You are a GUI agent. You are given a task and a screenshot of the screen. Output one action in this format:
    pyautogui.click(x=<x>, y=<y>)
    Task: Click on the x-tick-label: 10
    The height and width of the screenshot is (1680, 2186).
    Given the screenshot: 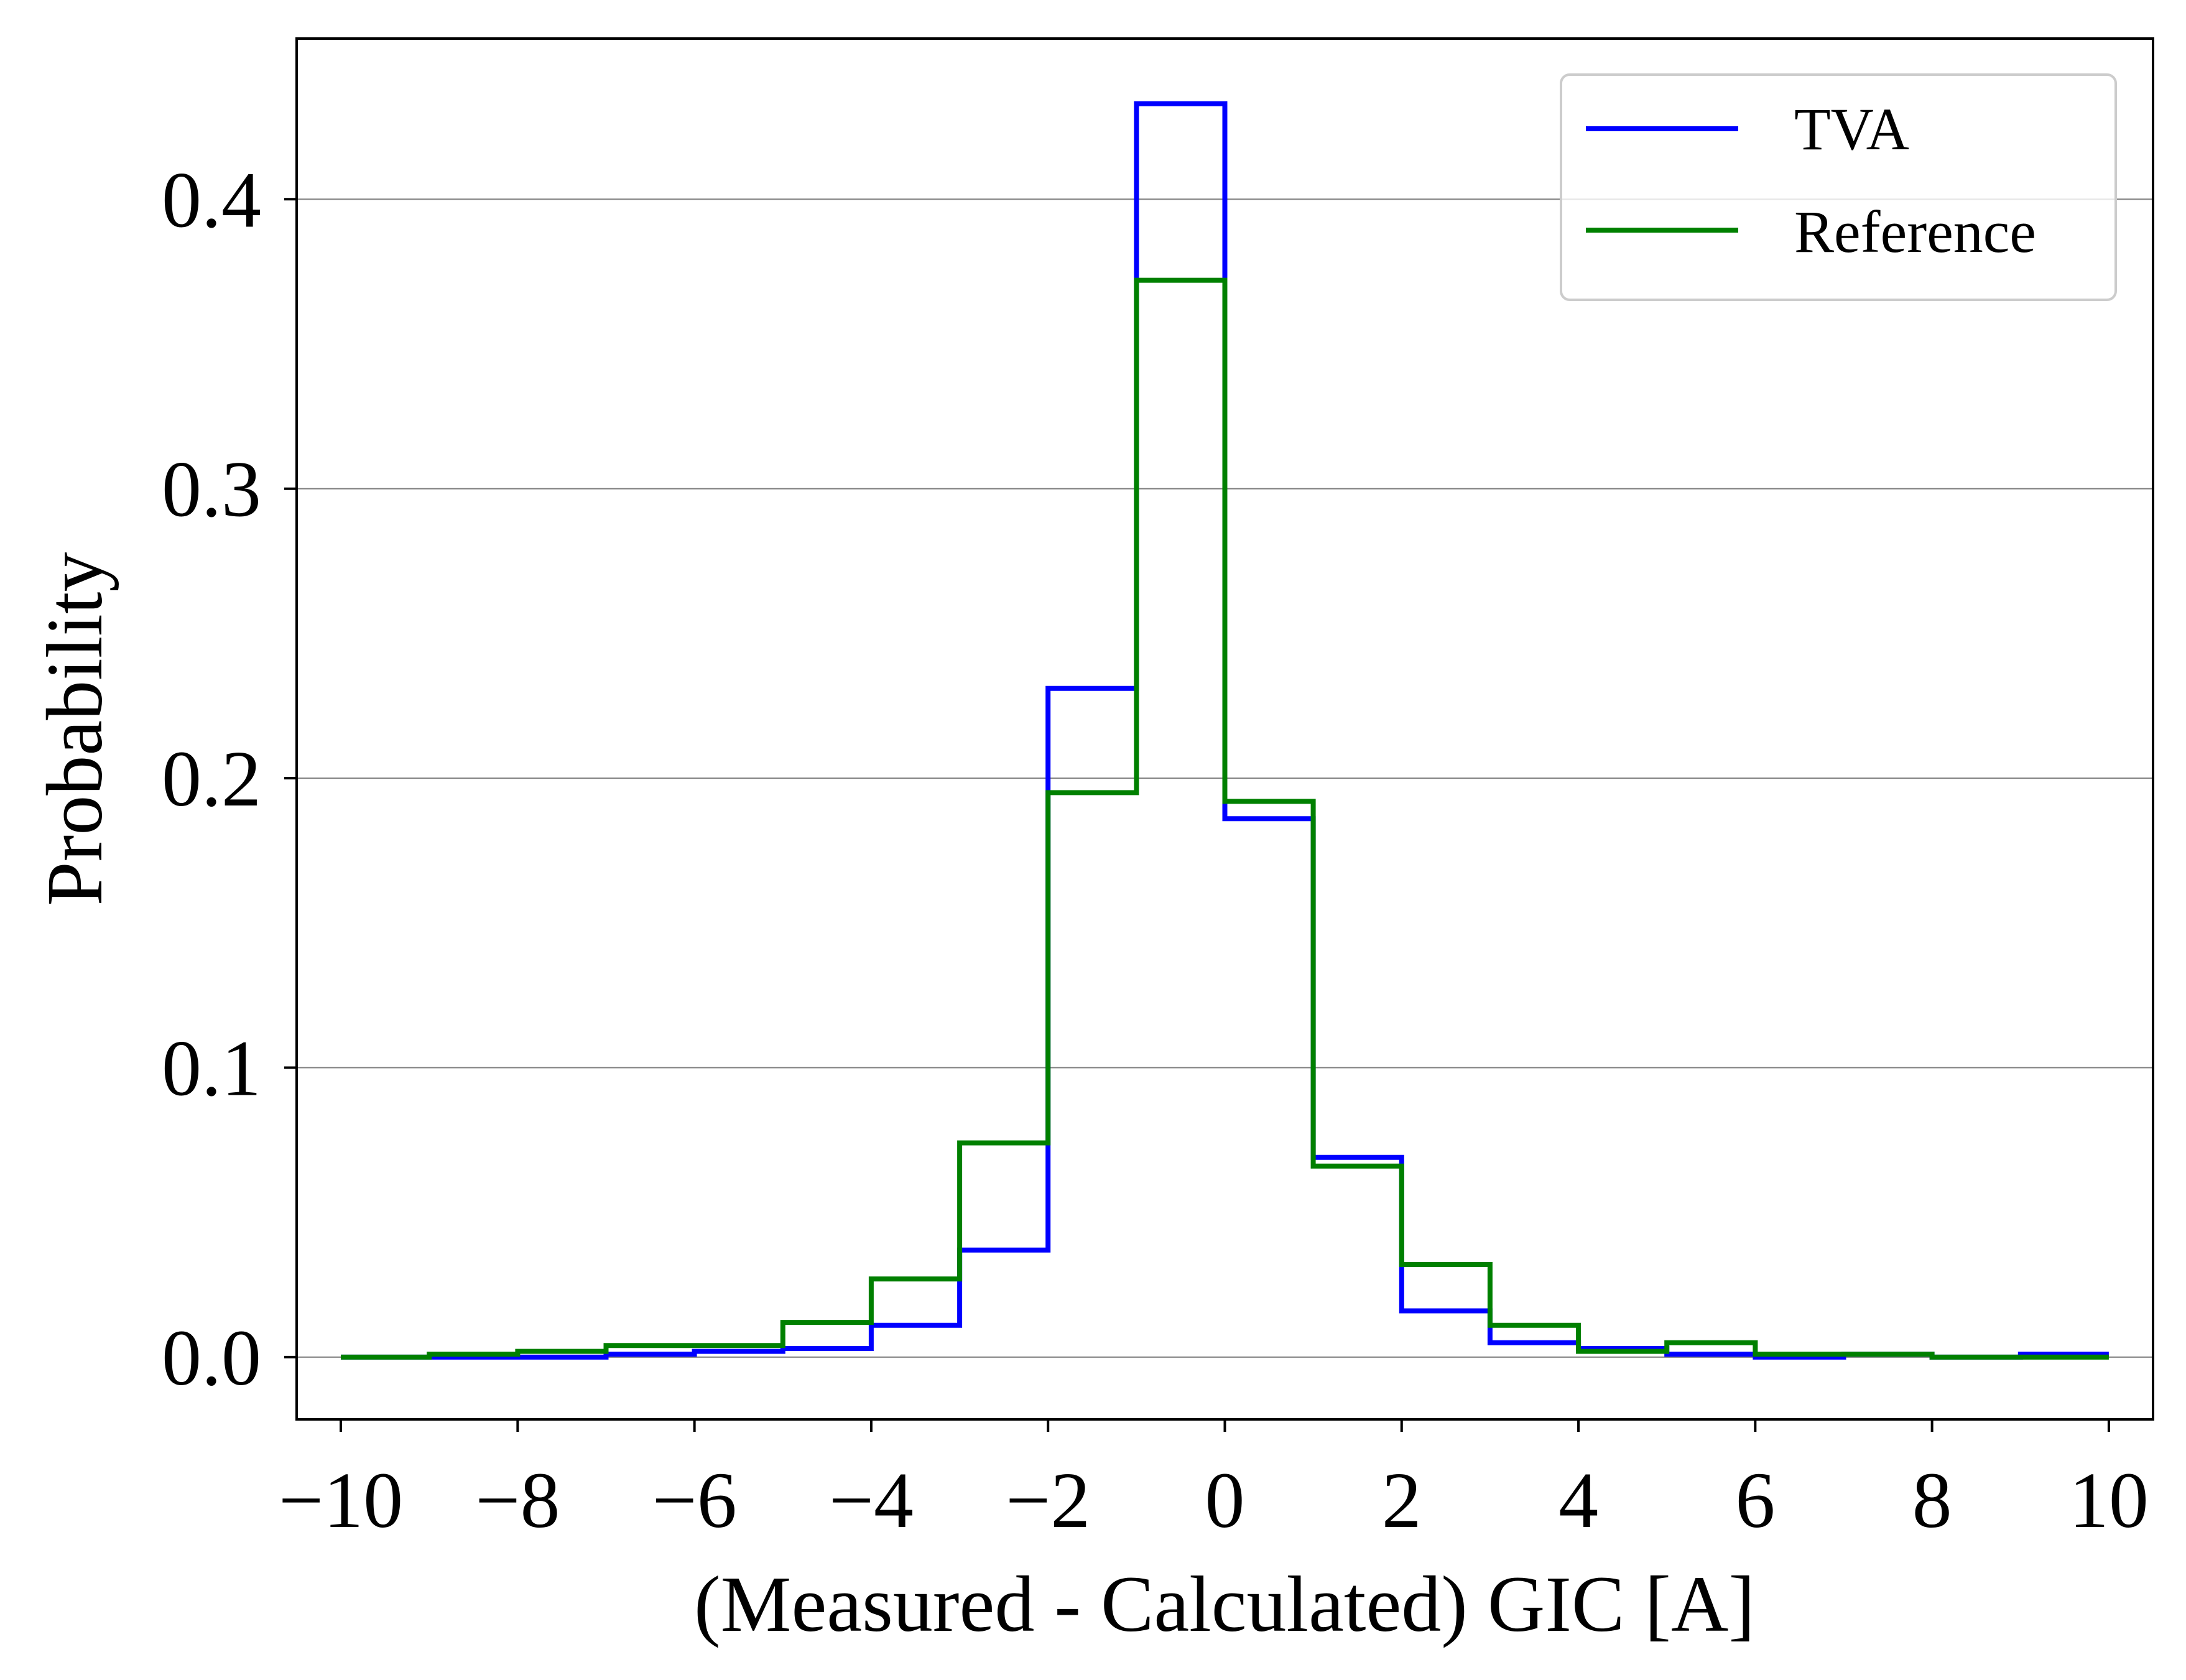 What is the action you would take?
    pyautogui.click(x=2109, y=1500)
    